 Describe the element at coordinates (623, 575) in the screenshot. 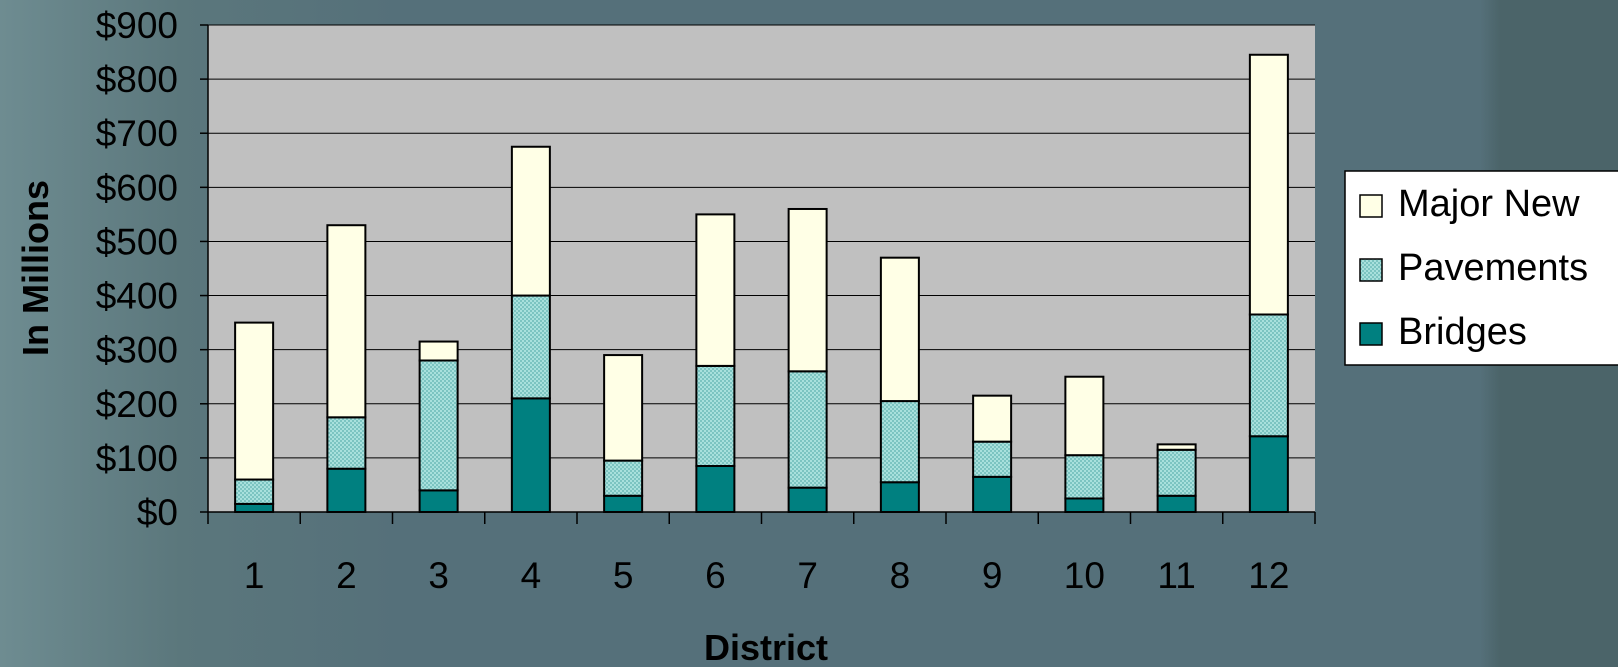

I see `x-tick-label: 5` at that location.